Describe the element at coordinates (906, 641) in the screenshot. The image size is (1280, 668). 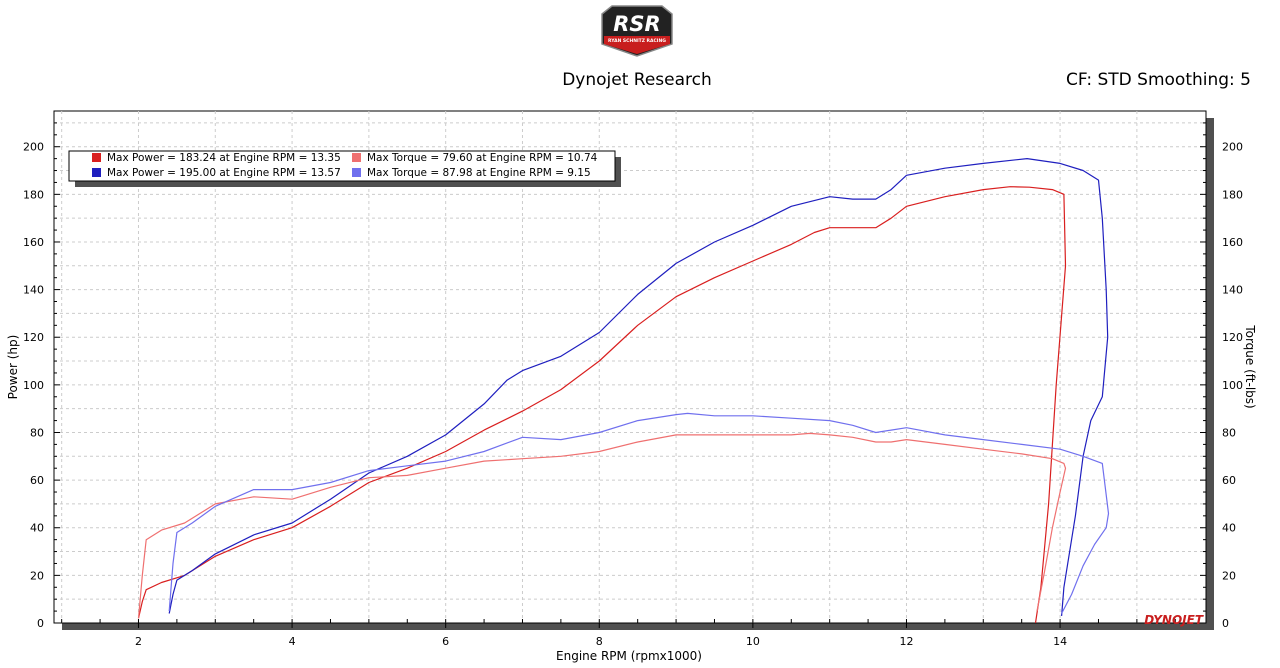
I see `x-tick-label: 12` at that location.